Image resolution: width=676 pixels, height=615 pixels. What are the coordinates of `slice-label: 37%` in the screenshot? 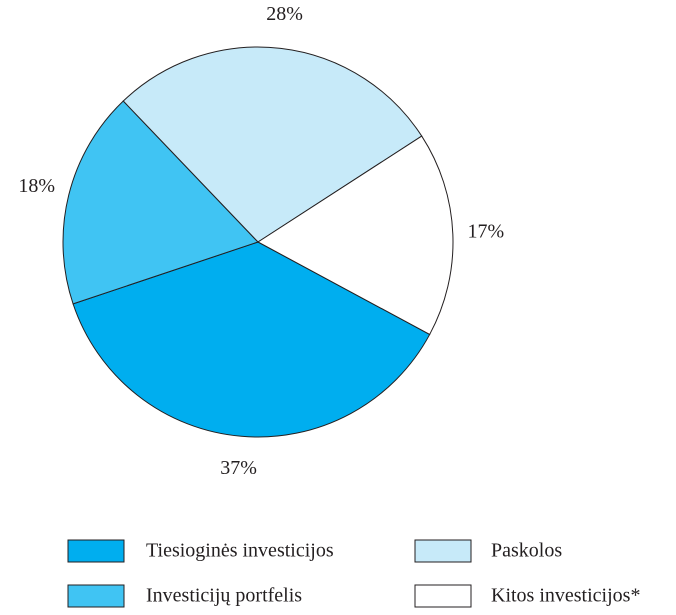 It's located at (238, 468).